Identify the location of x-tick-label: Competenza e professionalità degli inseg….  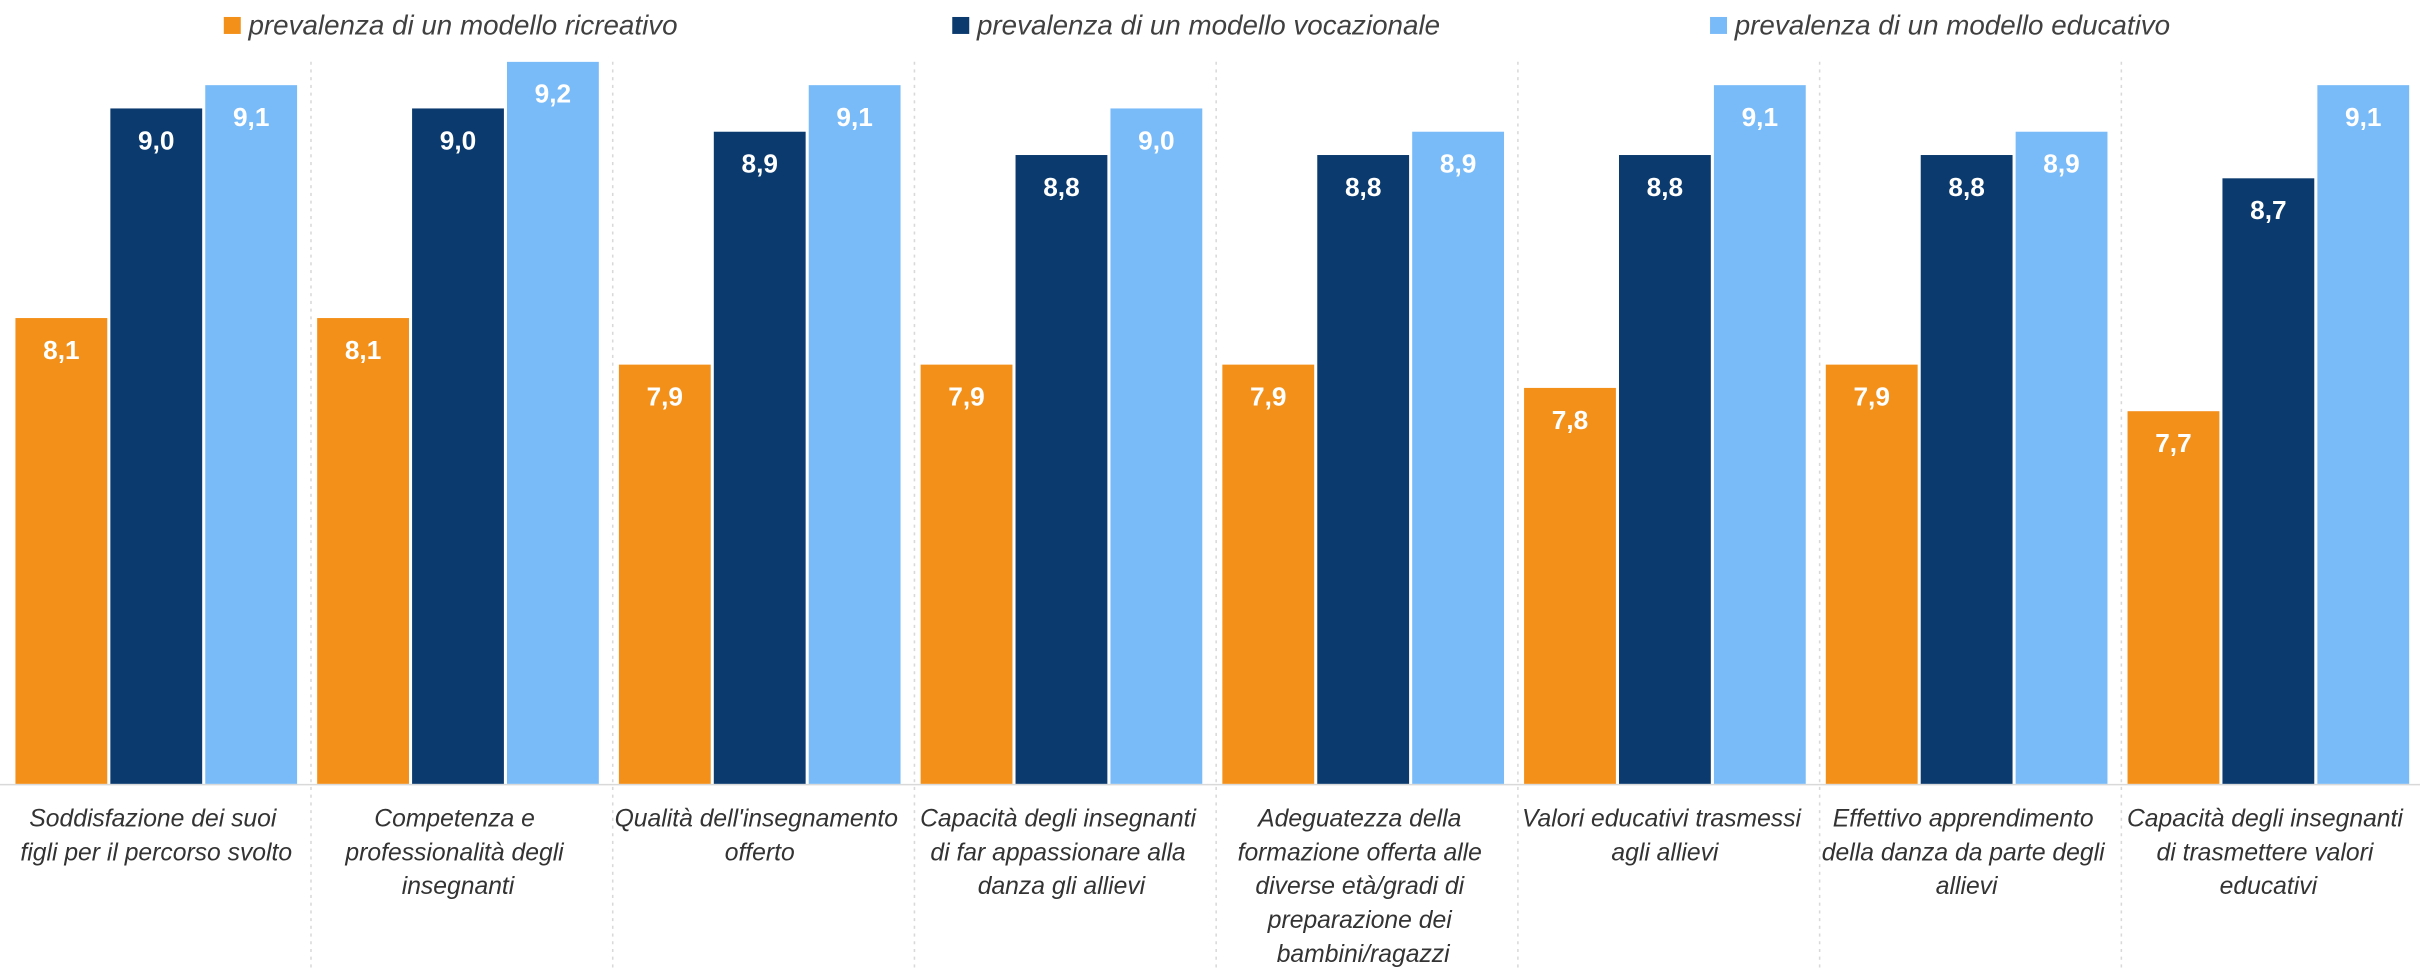
(457, 852).